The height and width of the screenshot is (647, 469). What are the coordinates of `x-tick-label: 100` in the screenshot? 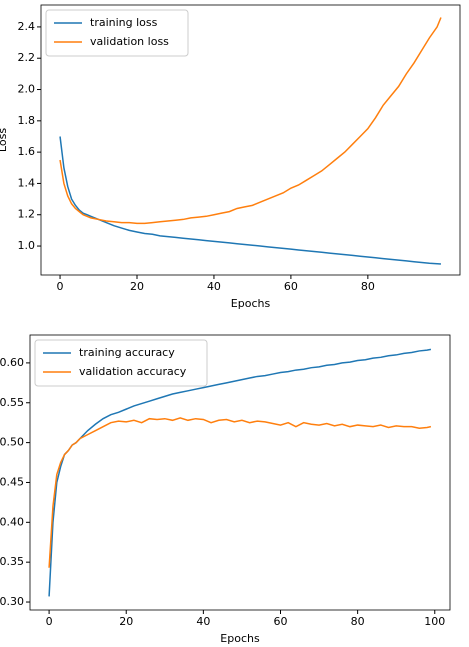 It's located at (434, 621).